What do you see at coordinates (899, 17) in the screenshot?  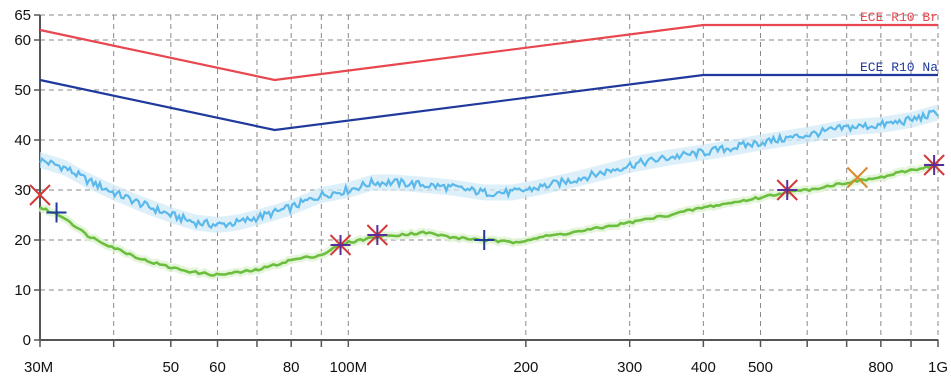 I see `series-ece-r10-br-label: ECE R10 Br` at bounding box center [899, 17].